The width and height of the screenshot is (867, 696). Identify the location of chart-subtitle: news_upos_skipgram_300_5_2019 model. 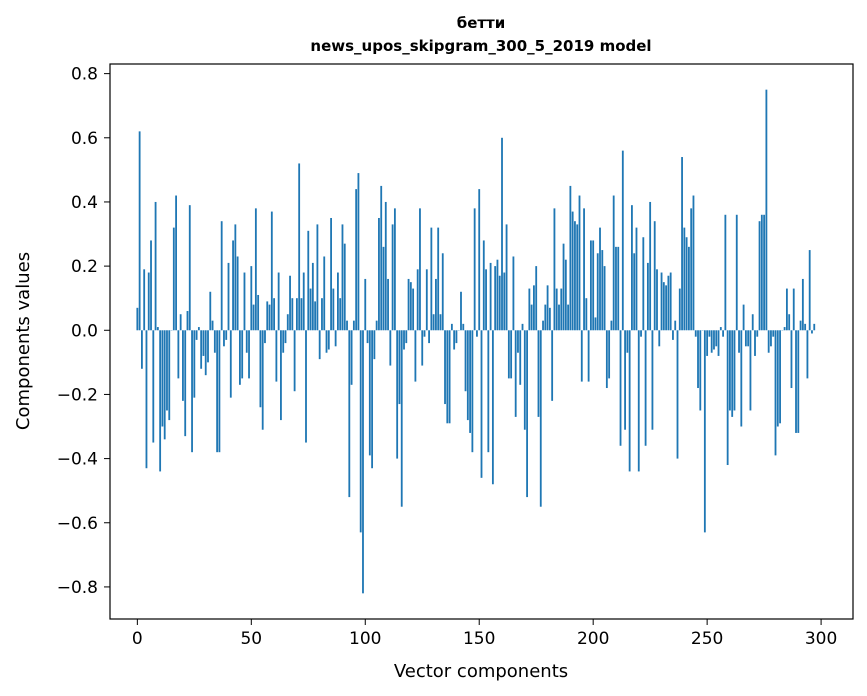
(480, 46).